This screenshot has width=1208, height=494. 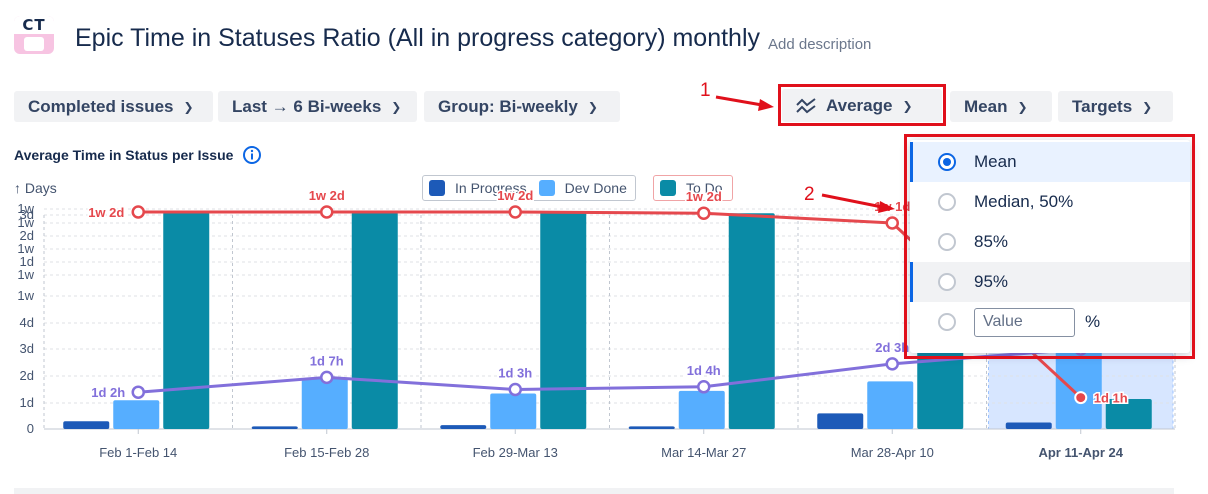 I want to click on bottom-section-strip, so click(x=594, y=491).